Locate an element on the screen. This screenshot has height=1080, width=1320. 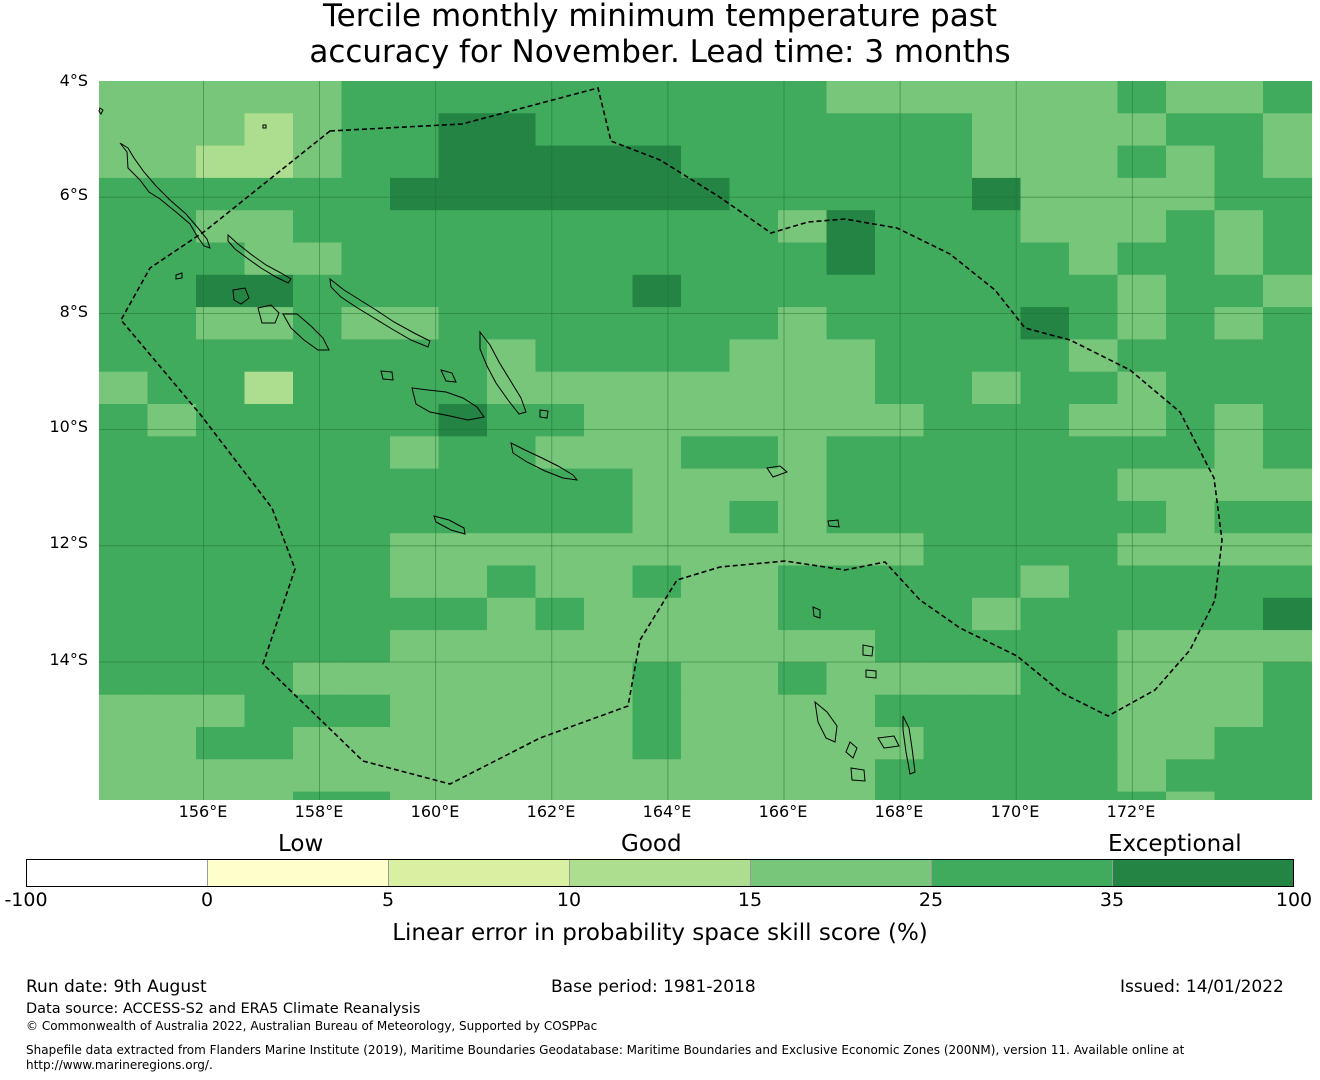
island-kolombangara is located at coordinates (306, 332).